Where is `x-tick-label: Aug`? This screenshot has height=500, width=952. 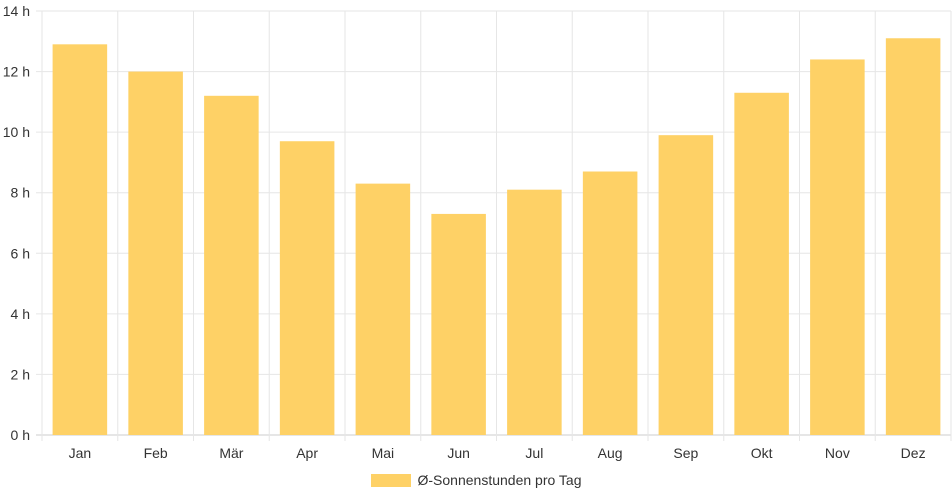 x-tick-label: Aug is located at coordinates (610, 453).